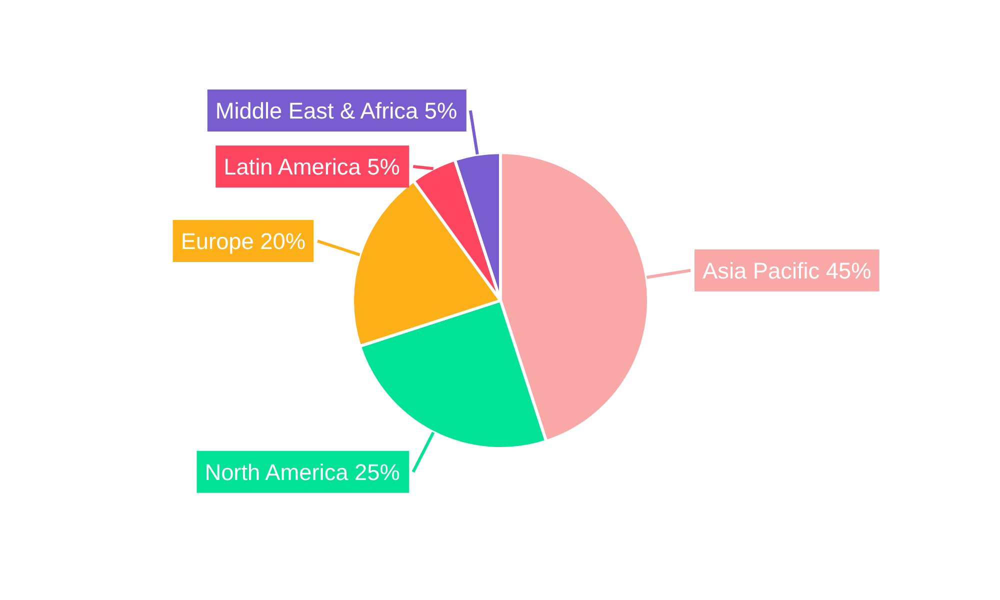 The height and width of the screenshot is (600, 1000). Describe the element at coordinates (787, 270) in the screenshot. I see `slice-label: Asia Pacific 45%` at that location.